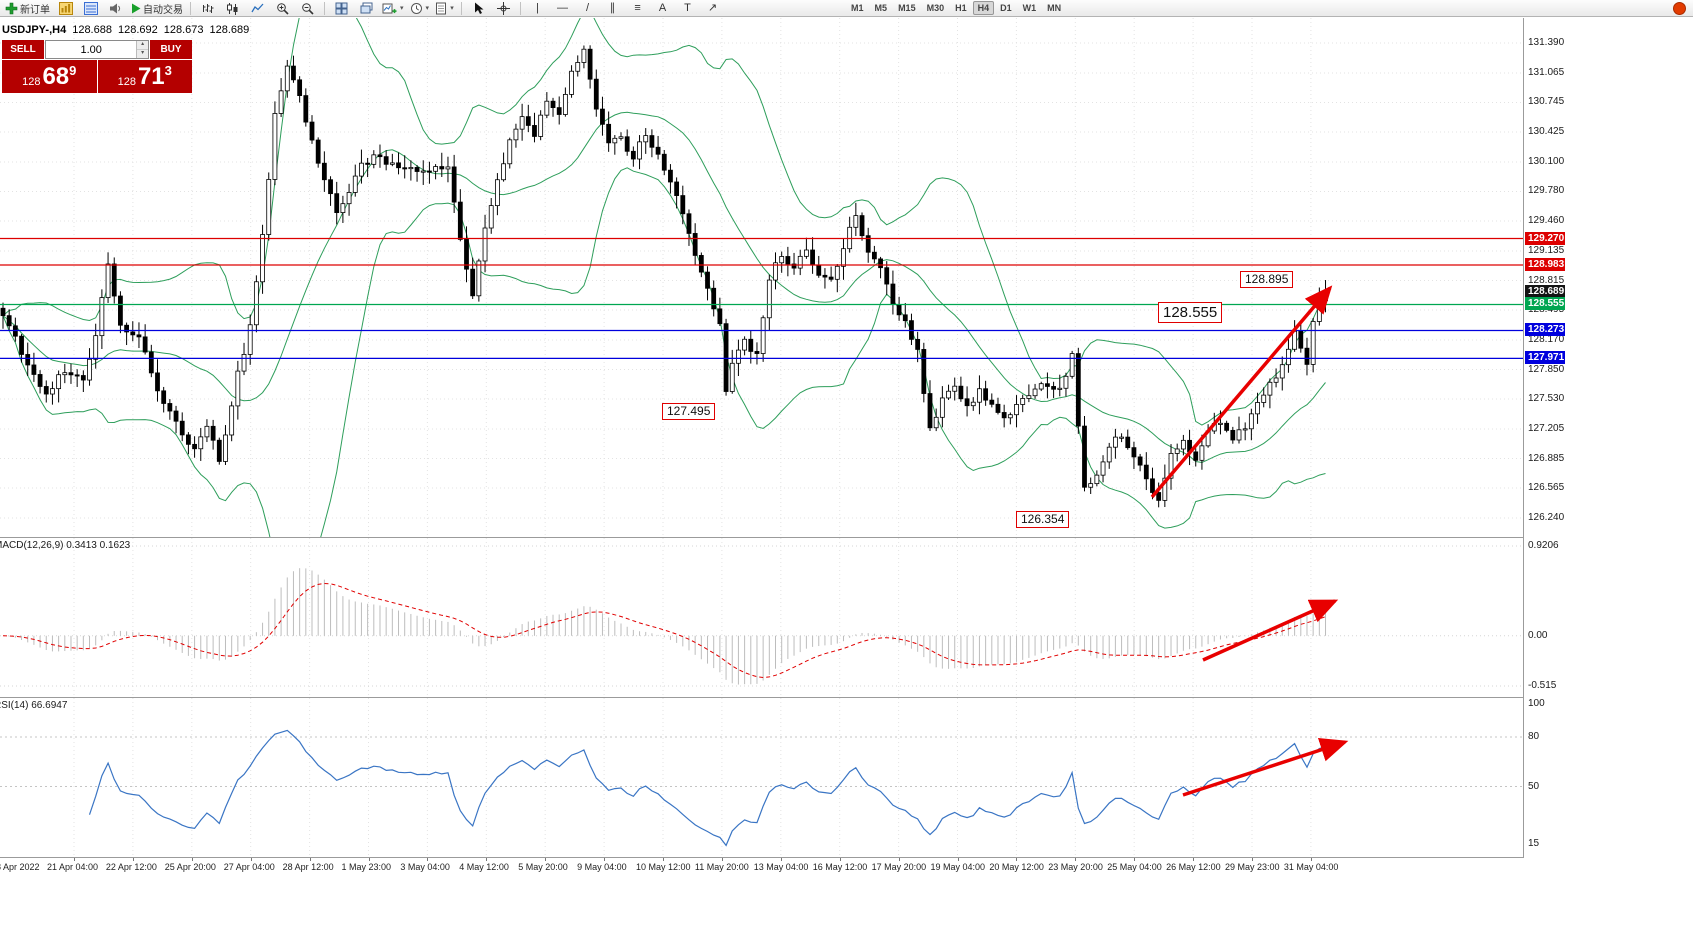  Describe the element at coordinates (1546, 102) in the screenshot. I see `price-axis-label: 130.745` at that location.